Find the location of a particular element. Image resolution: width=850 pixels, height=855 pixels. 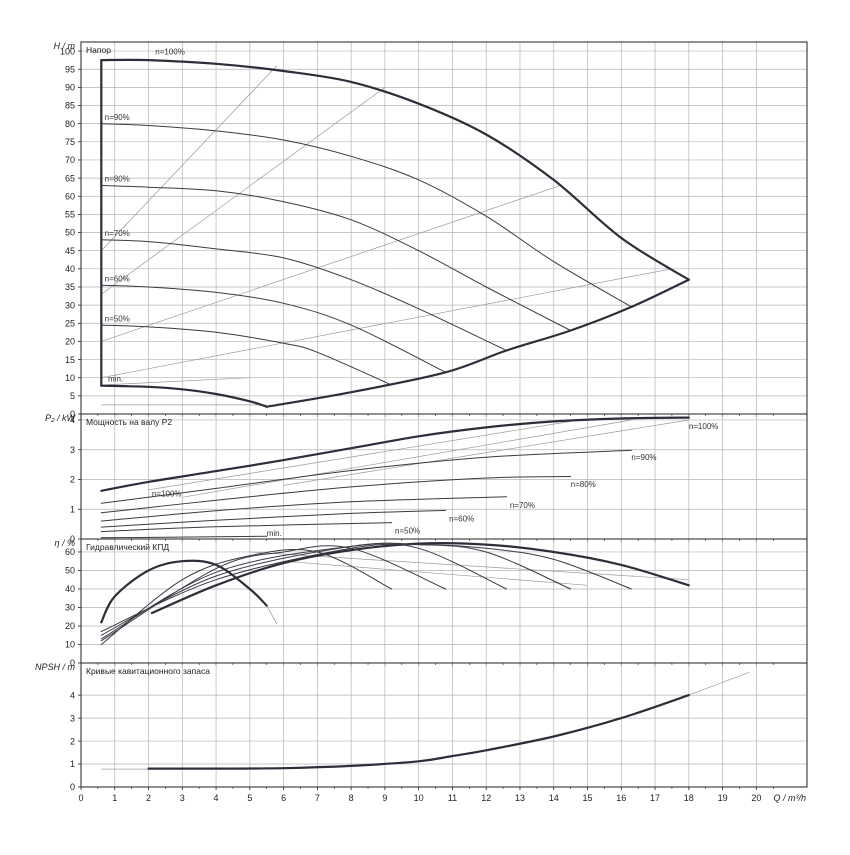

y-tick-label: 2 is located at coordinates (72, 741).